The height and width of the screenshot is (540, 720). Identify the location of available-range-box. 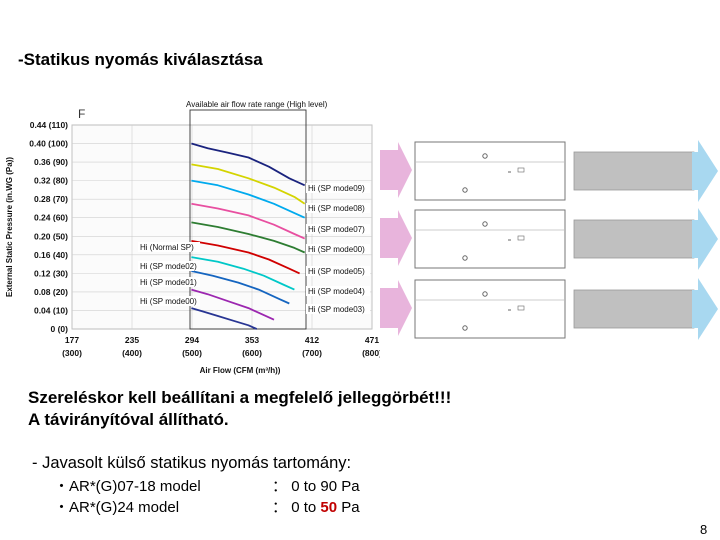
(248, 219).